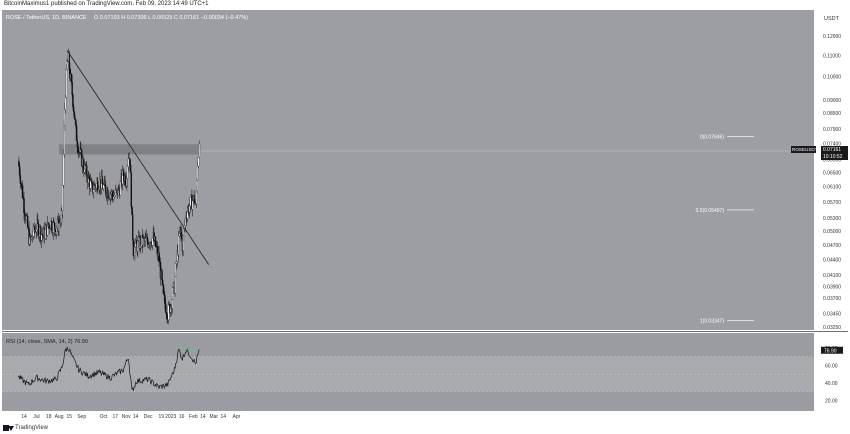 Image resolution: width=850 pixels, height=434 pixels. What do you see at coordinates (831, 401) in the screenshot?
I see `rsi-tick-label: 20.00` at bounding box center [831, 401].